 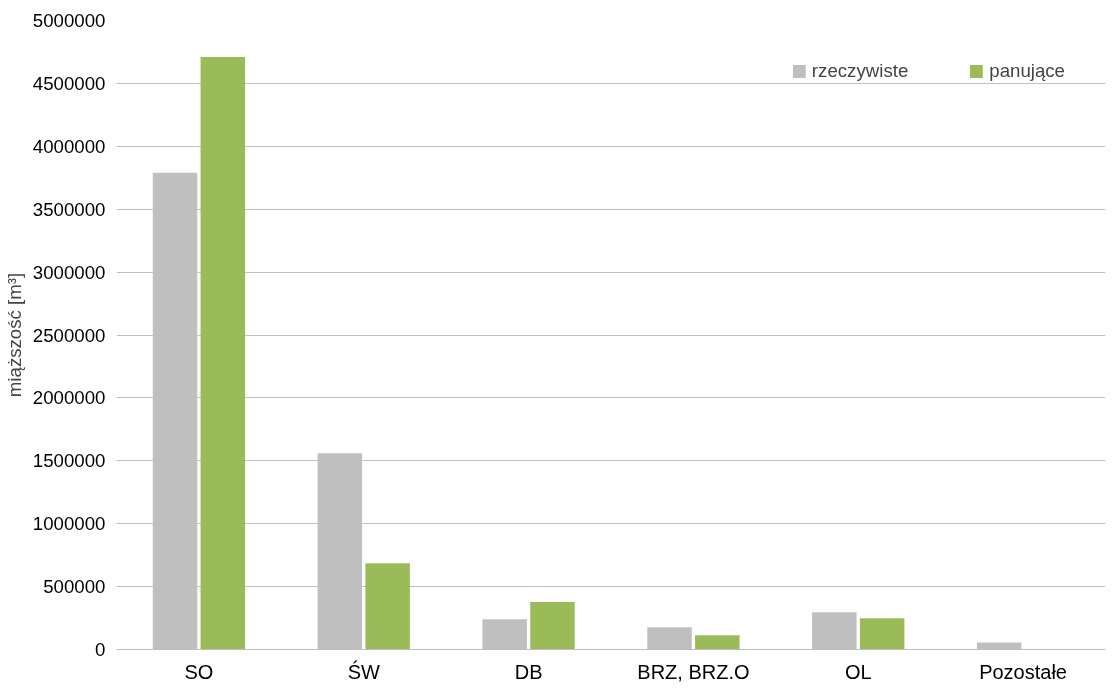 I want to click on x-tick-label: ŚW, so click(x=363, y=671).